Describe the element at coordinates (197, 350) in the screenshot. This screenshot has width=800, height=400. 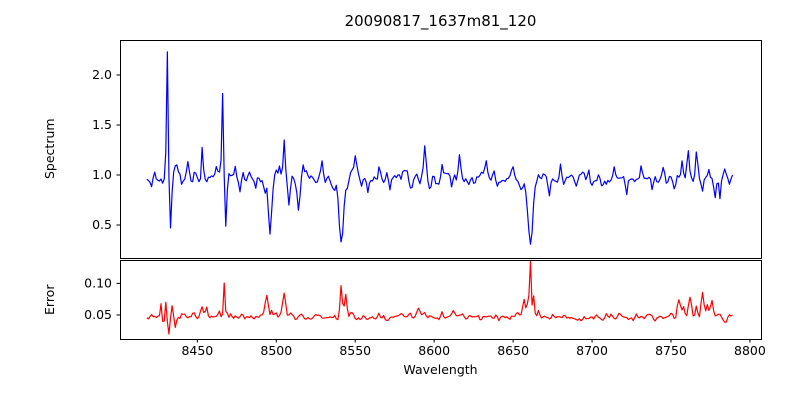
I see `x-tick-label: 8450` at that location.